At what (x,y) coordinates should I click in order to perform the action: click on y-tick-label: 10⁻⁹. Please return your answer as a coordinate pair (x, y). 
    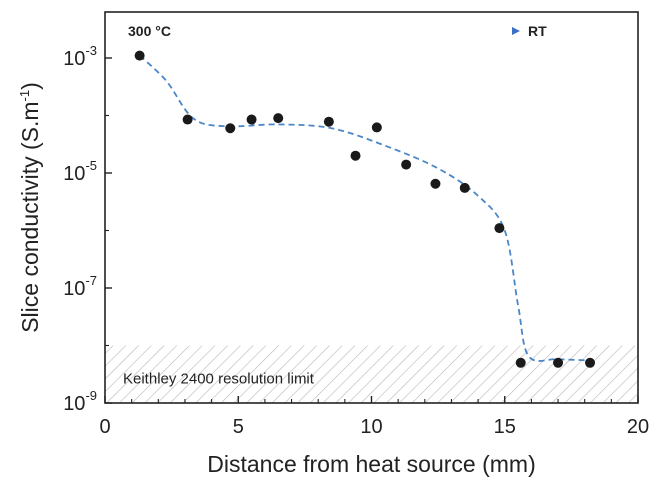
    Looking at the image, I should click on (80, 401).